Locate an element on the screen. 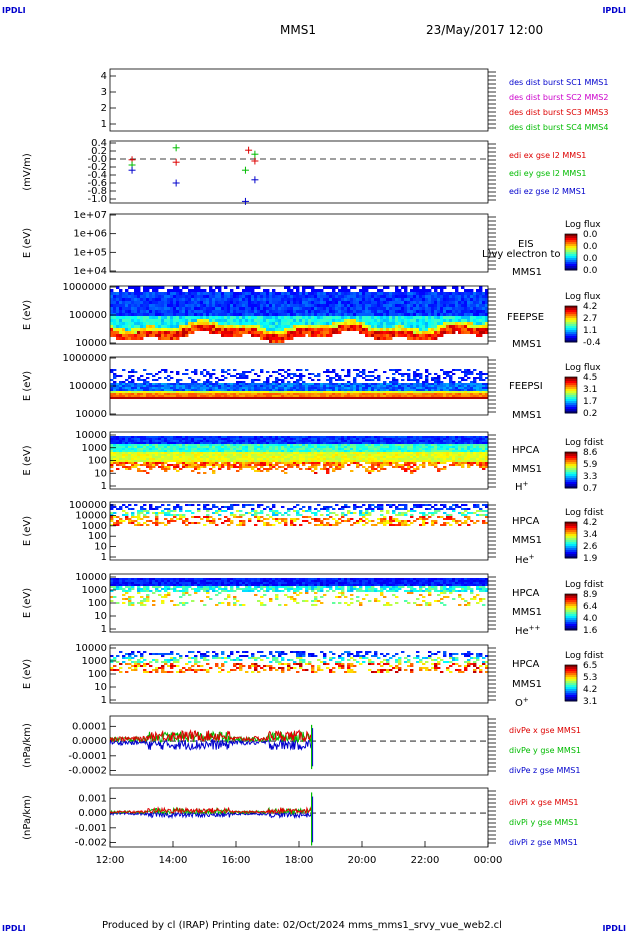 Image resolution: width=630 pixels, height=934 pixels. eis-colorbar-tick: 0.0 is located at coordinates (590, 235).